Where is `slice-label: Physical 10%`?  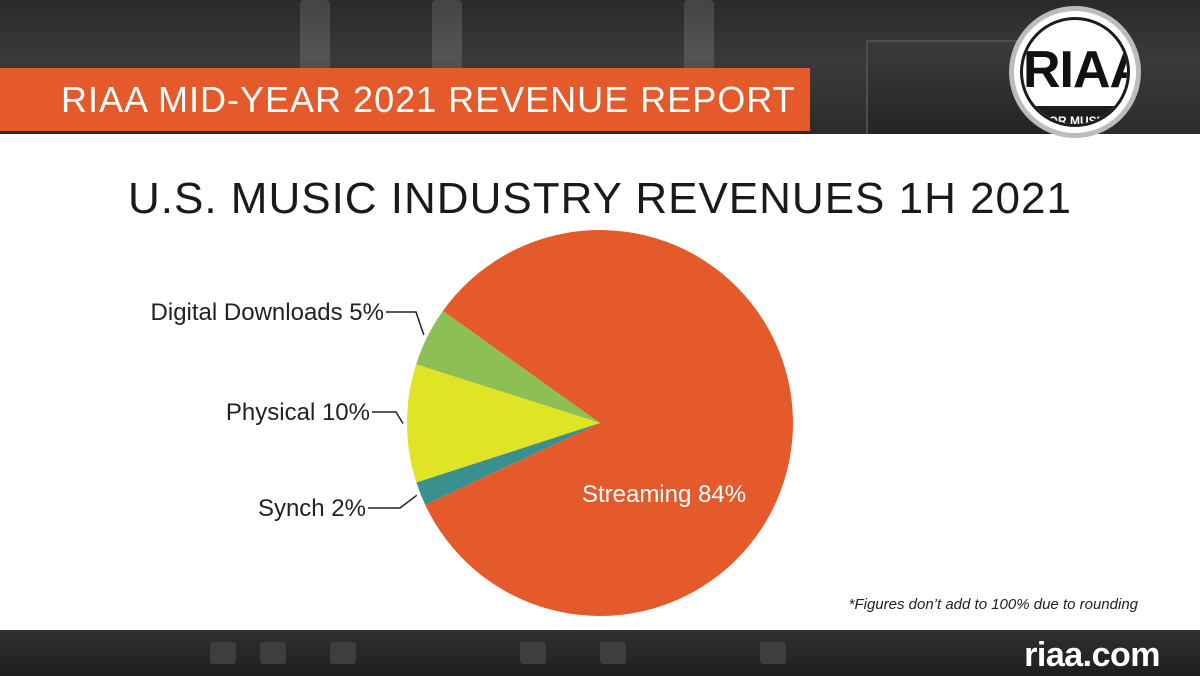 slice-label: Physical 10% is located at coordinates (298, 412).